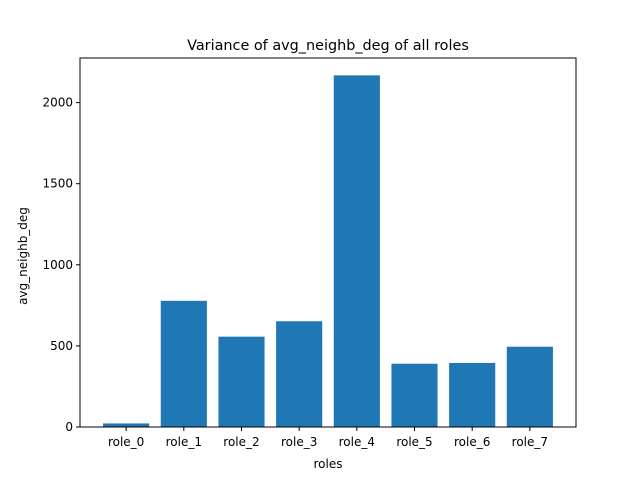 The height and width of the screenshot is (480, 640). What do you see at coordinates (299, 442) in the screenshot?
I see `x-tick-label: role_3` at bounding box center [299, 442].